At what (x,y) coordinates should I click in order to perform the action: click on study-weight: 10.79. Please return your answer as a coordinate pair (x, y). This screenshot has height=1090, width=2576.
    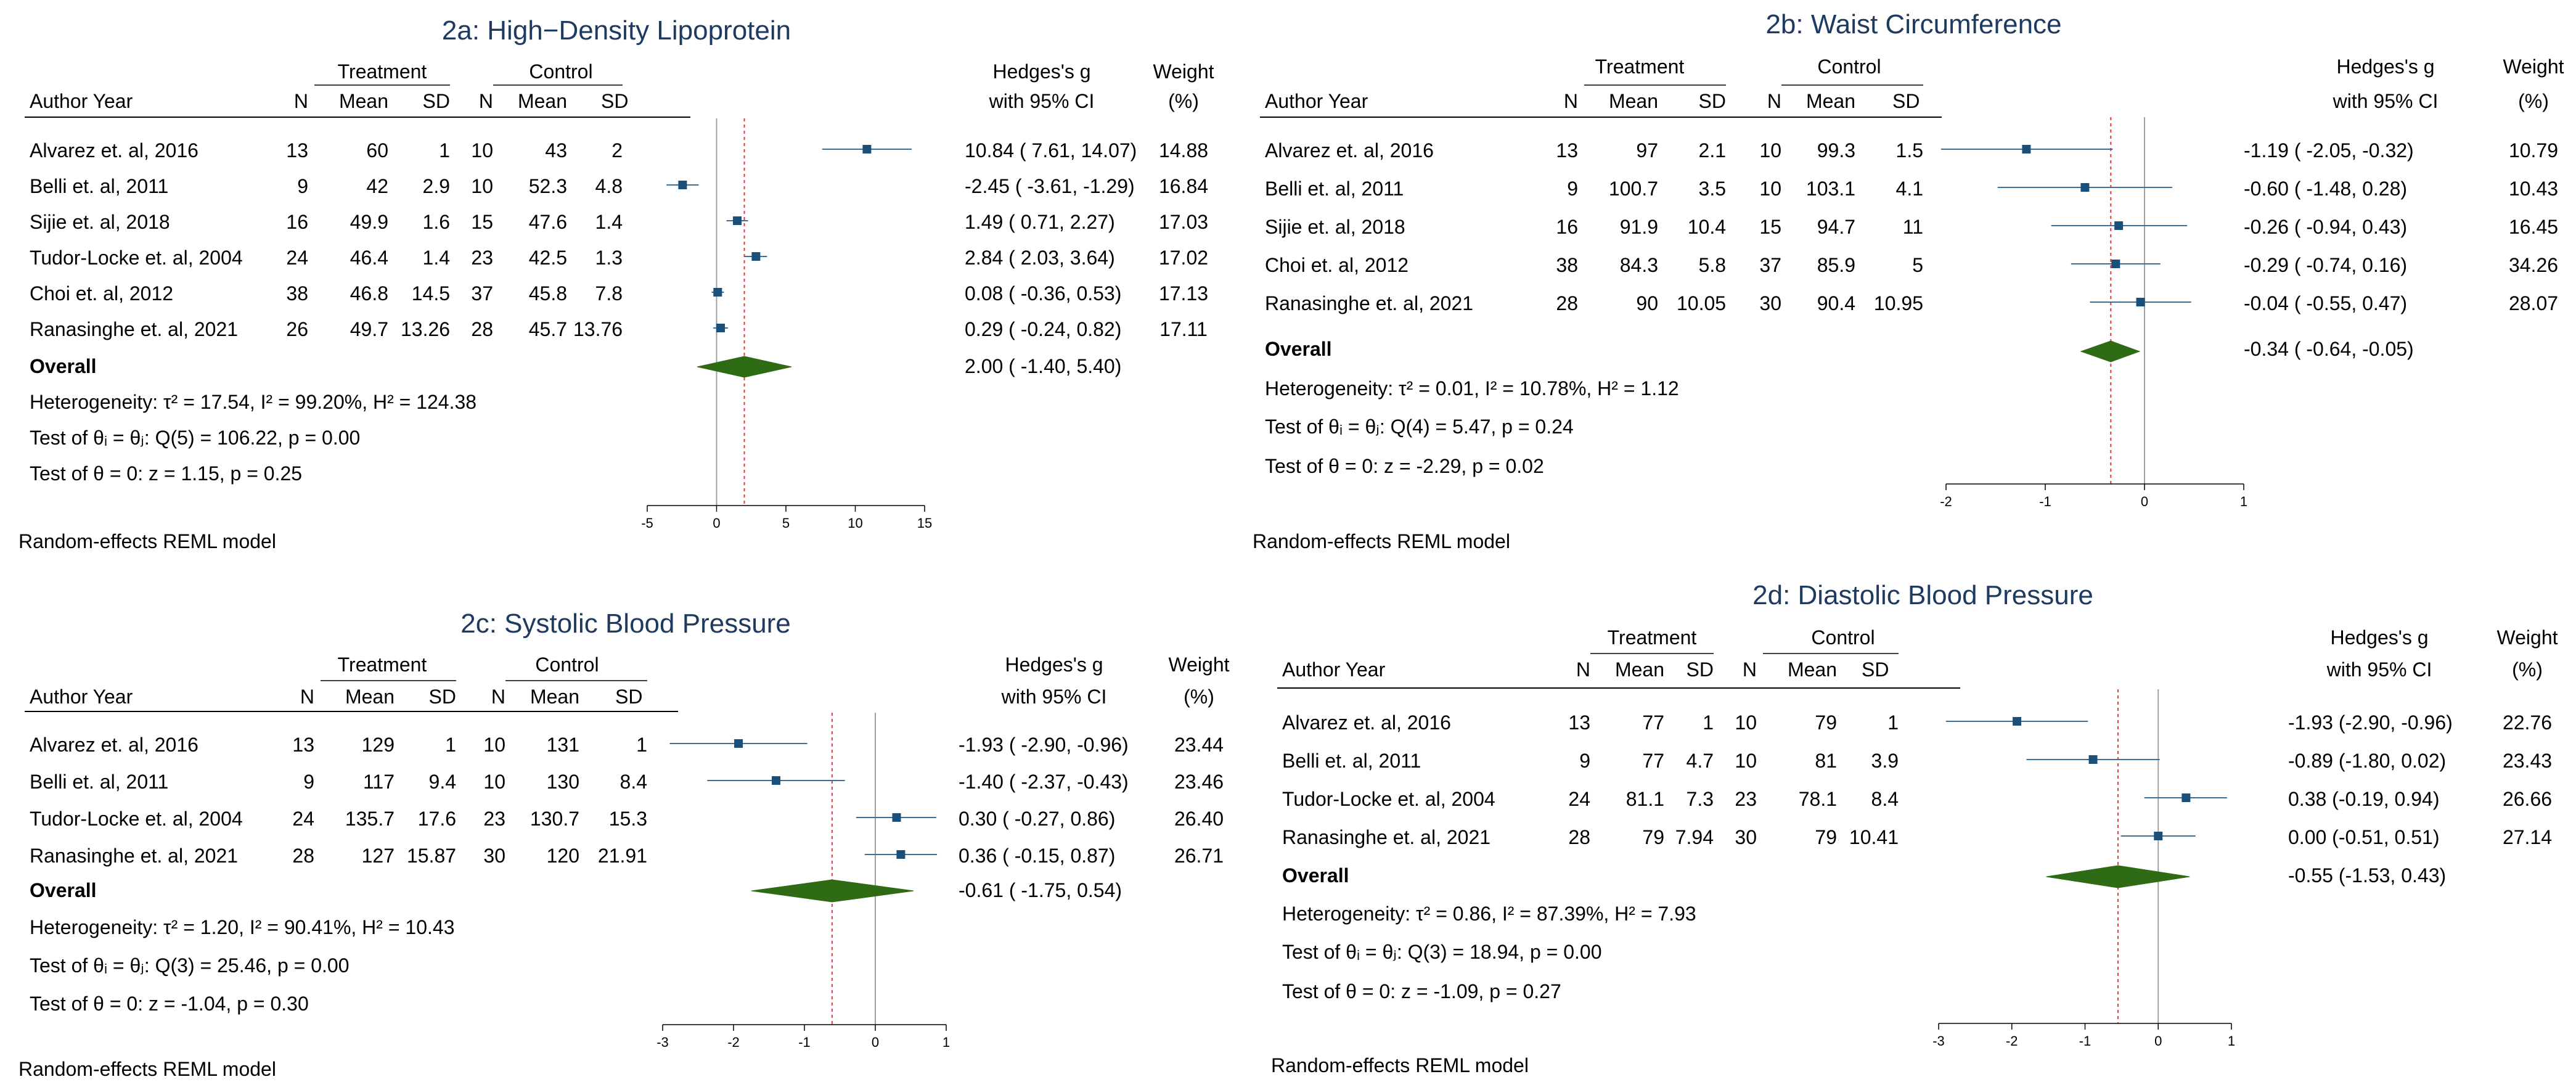
    Looking at the image, I should click on (2533, 151).